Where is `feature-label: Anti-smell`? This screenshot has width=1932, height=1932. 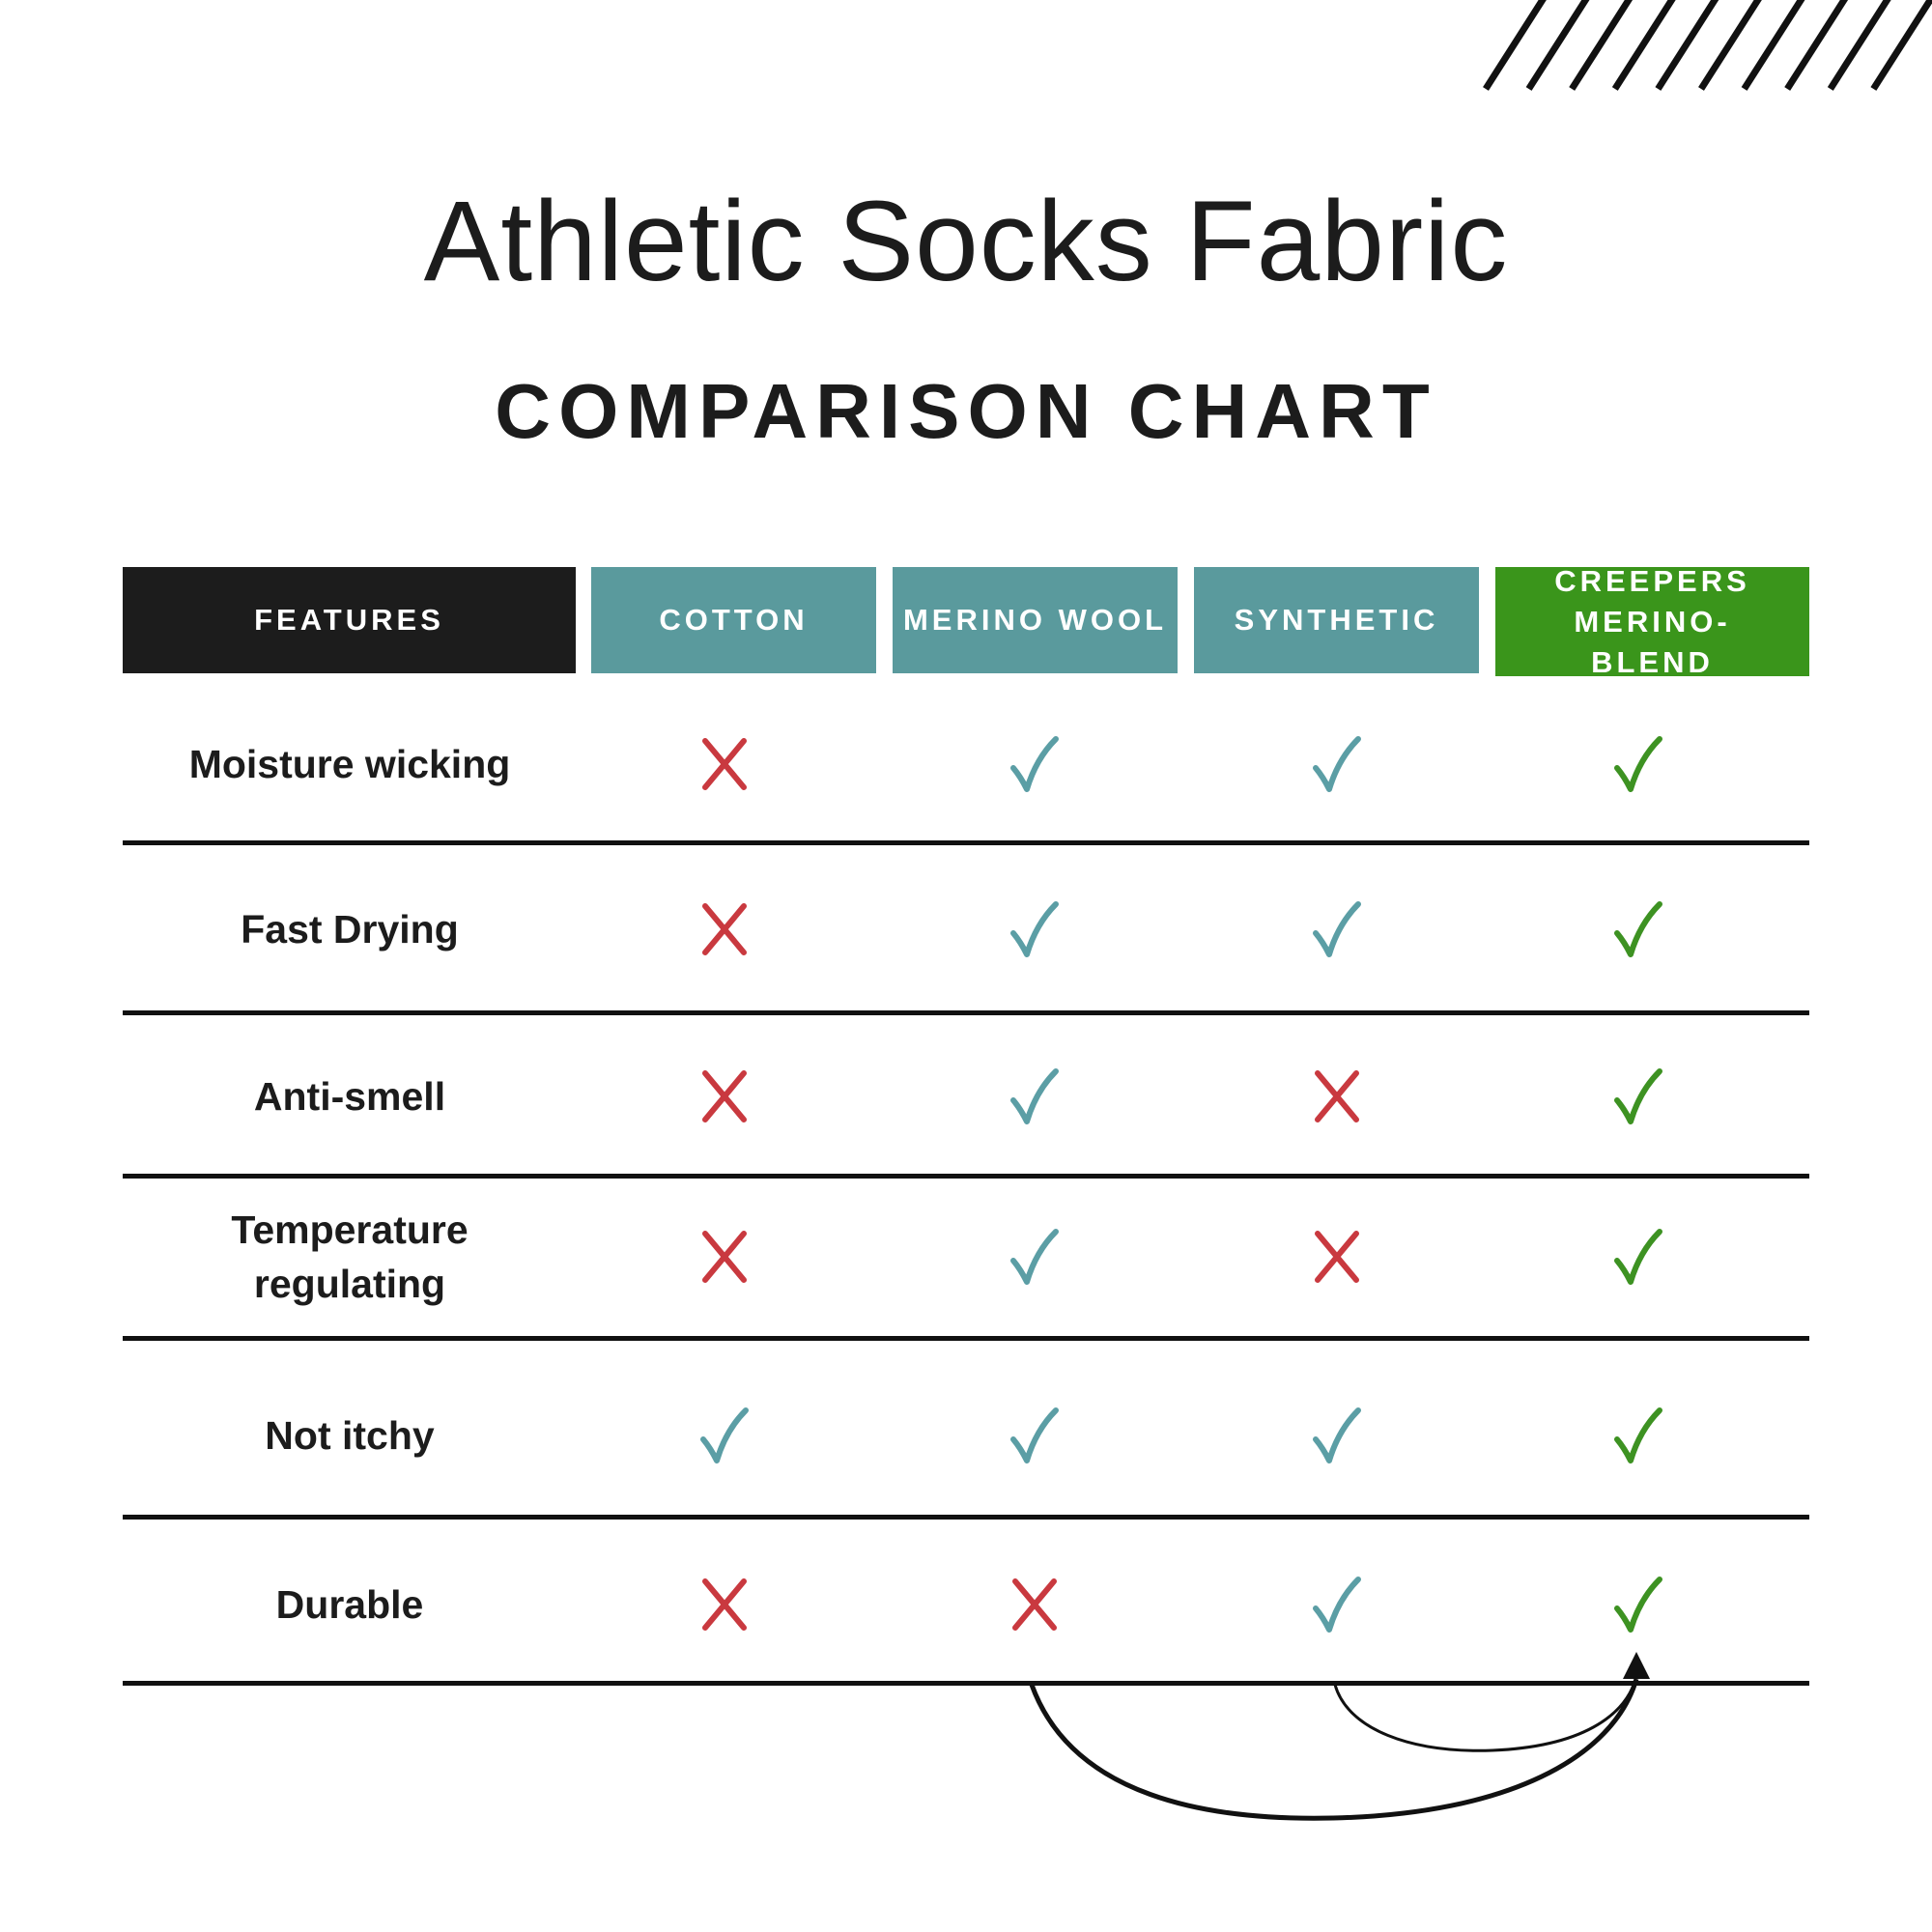 feature-label: Anti-smell is located at coordinates (349, 1096).